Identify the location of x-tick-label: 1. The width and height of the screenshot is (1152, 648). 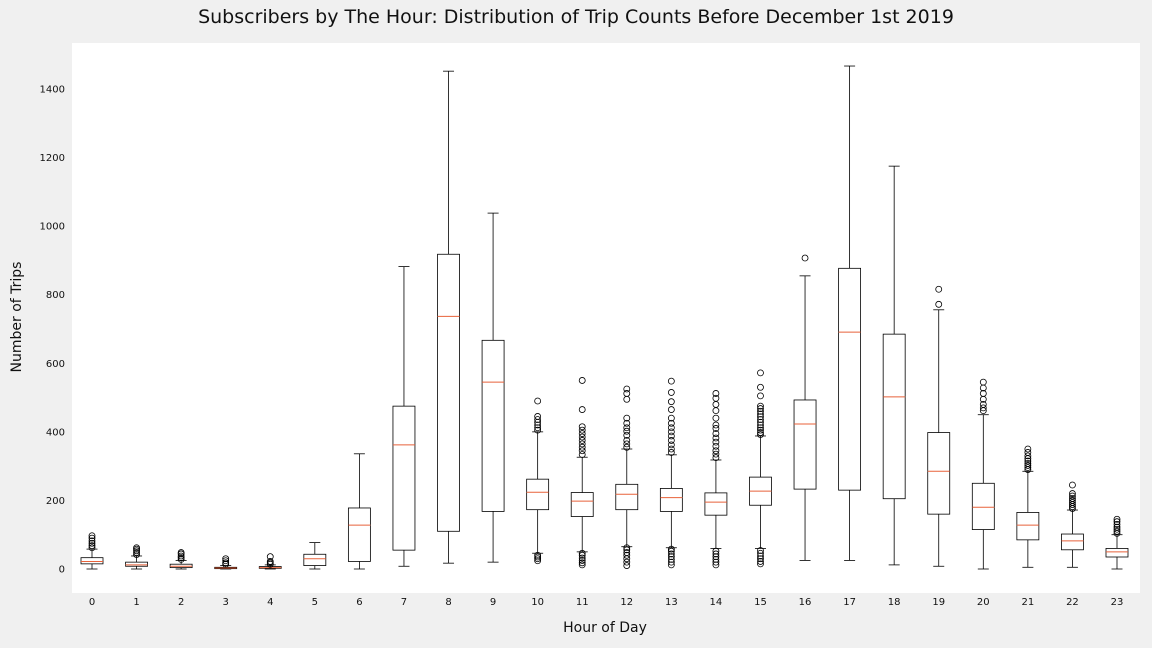
(136, 602).